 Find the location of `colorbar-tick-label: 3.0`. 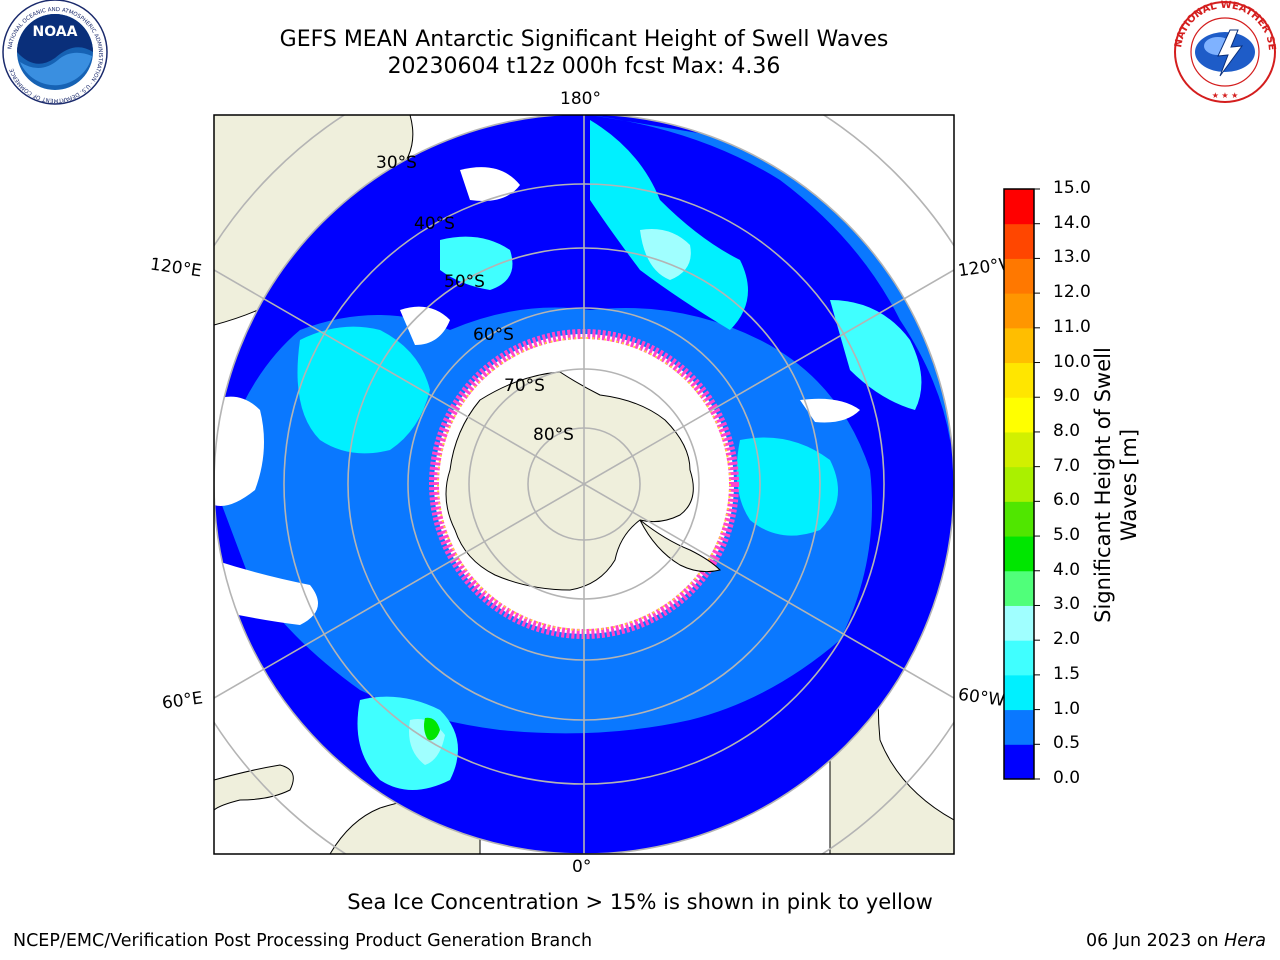

colorbar-tick-label: 3.0 is located at coordinates (1067, 604).